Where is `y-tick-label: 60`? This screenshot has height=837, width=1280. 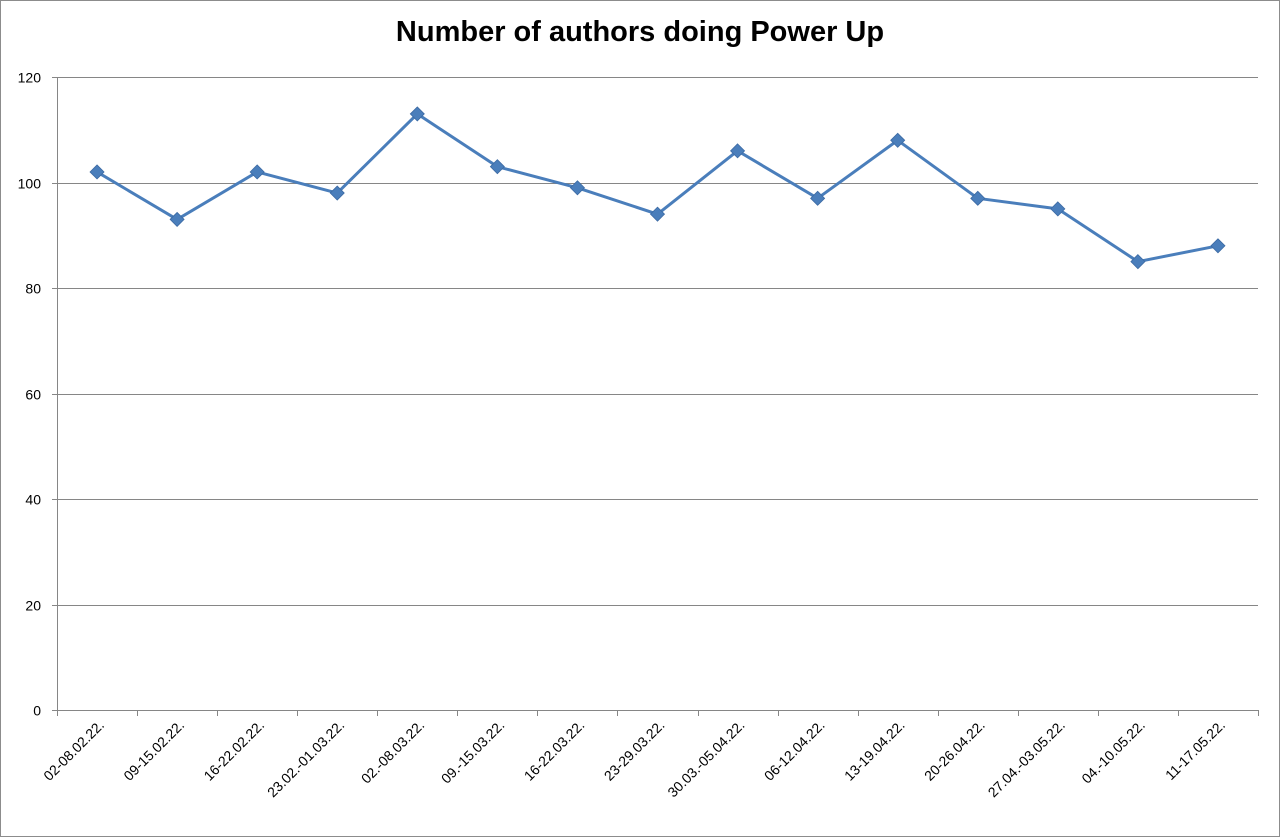 y-tick-label: 60 is located at coordinates (33, 395).